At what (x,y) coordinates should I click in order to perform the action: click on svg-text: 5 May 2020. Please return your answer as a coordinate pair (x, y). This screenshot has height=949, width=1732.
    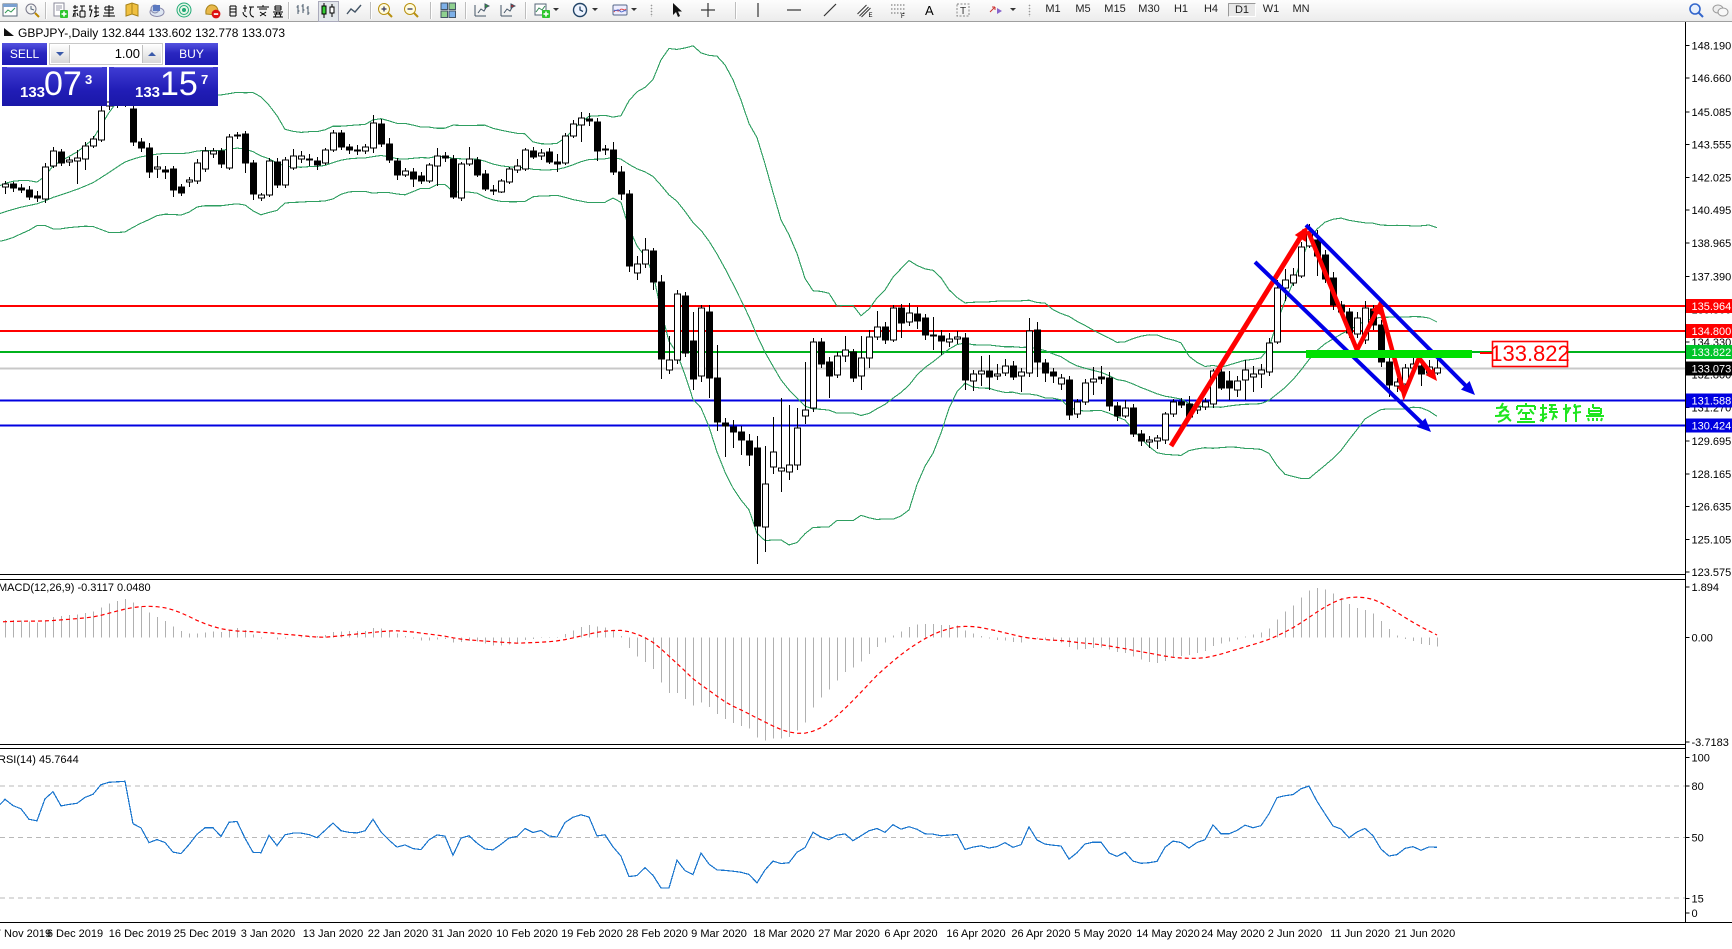
    Looking at the image, I should click on (1102, 934).